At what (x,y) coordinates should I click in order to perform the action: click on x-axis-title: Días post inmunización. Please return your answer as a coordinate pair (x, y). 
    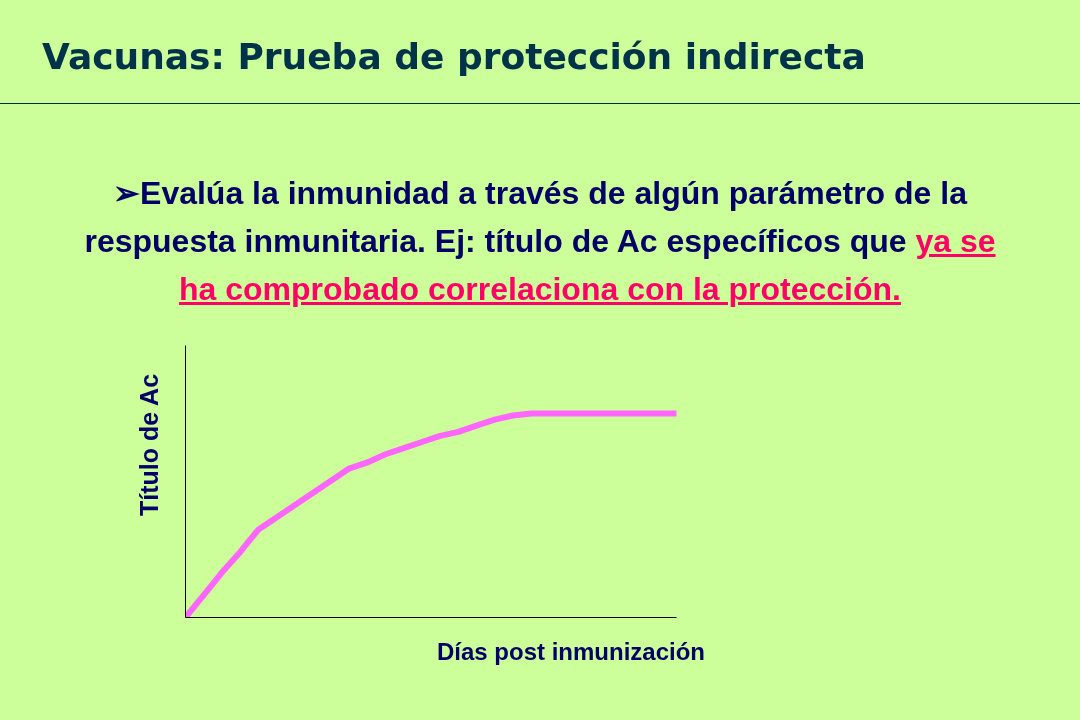
    Looking at the image, I should click on (571, 651).